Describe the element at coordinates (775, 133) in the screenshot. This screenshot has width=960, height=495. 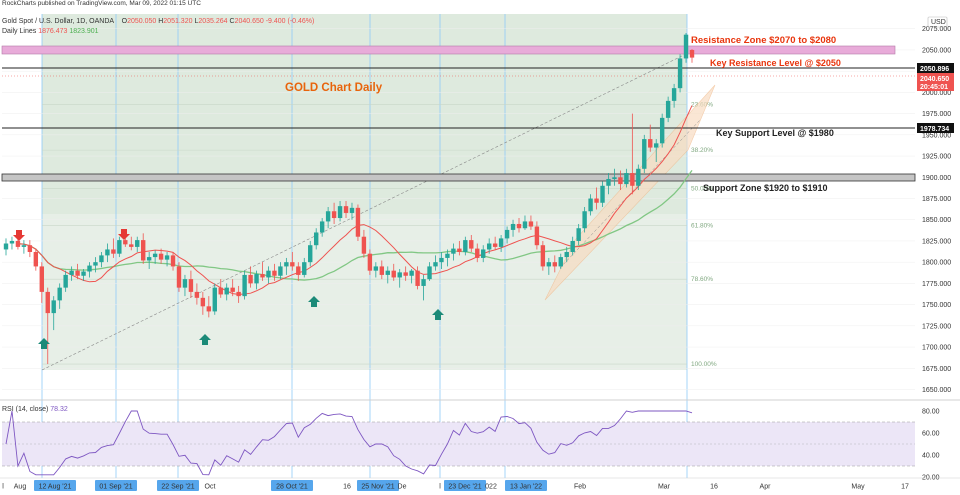
I see `key-support-label: Key Support Level @ $1980` at that location.